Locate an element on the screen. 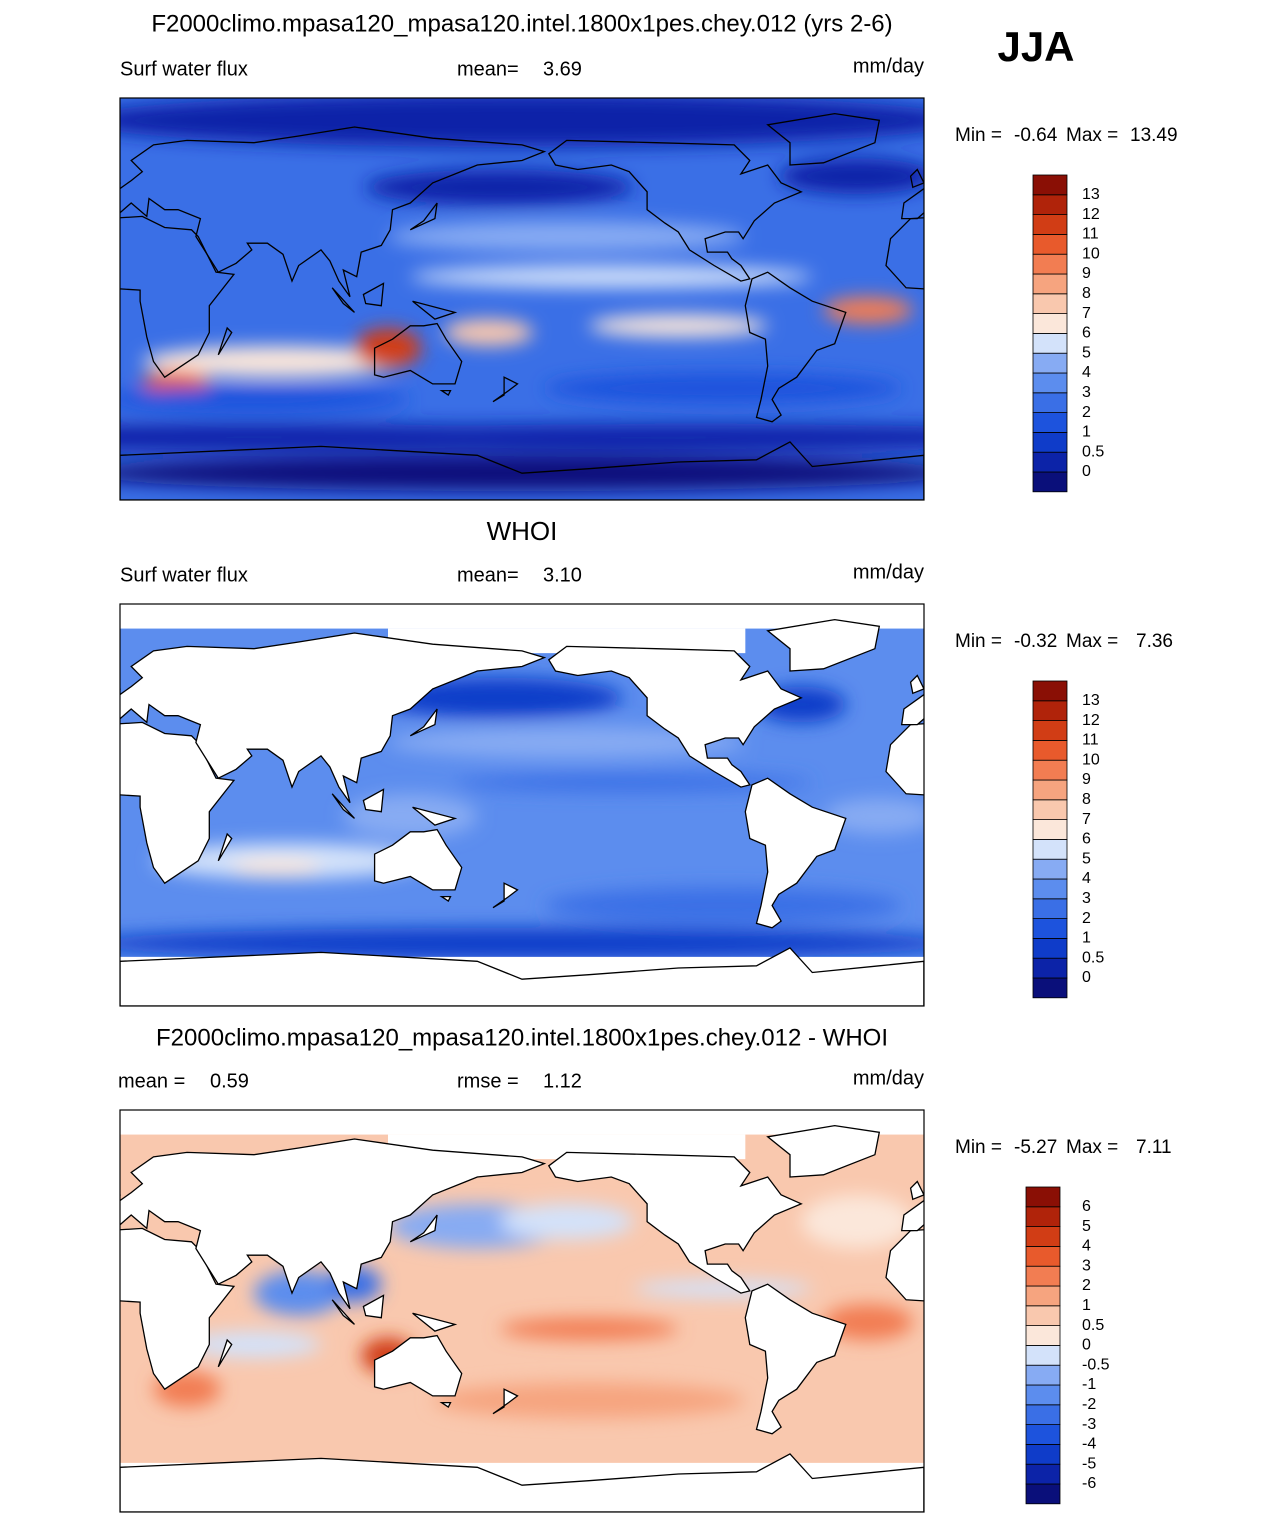 This screenshot has width=1285, height=1519. missing-data is located at coordinates (522, 616).